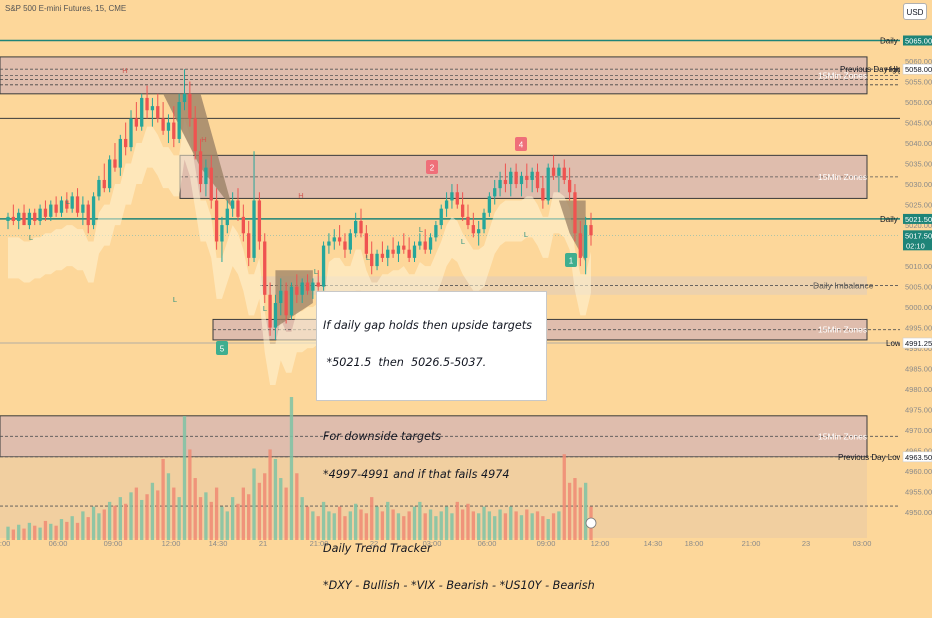 The image size is (932, 618). I want to click on time-tick: 22, so click(374, 543).